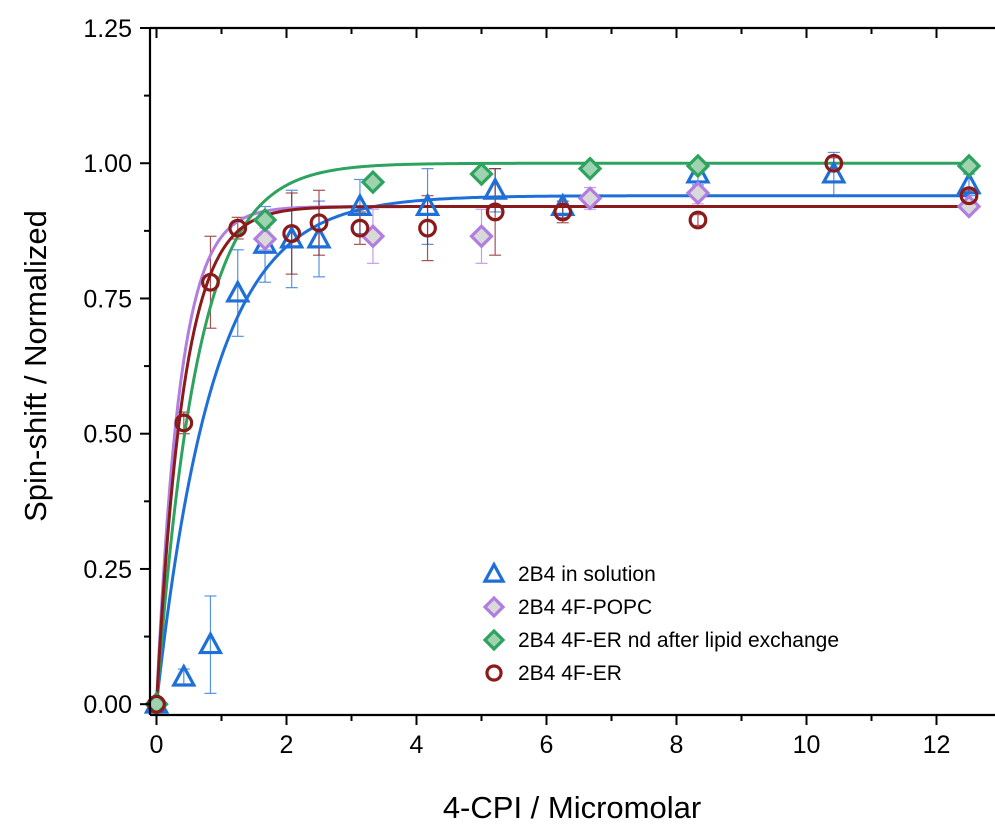 The width and height of the screenshot is (995, 837). What do you see at coordinates (585, 607) in the screenshot?
I see `legend-label: 2B4 4F-POPC` at bounding box center [585, 607].